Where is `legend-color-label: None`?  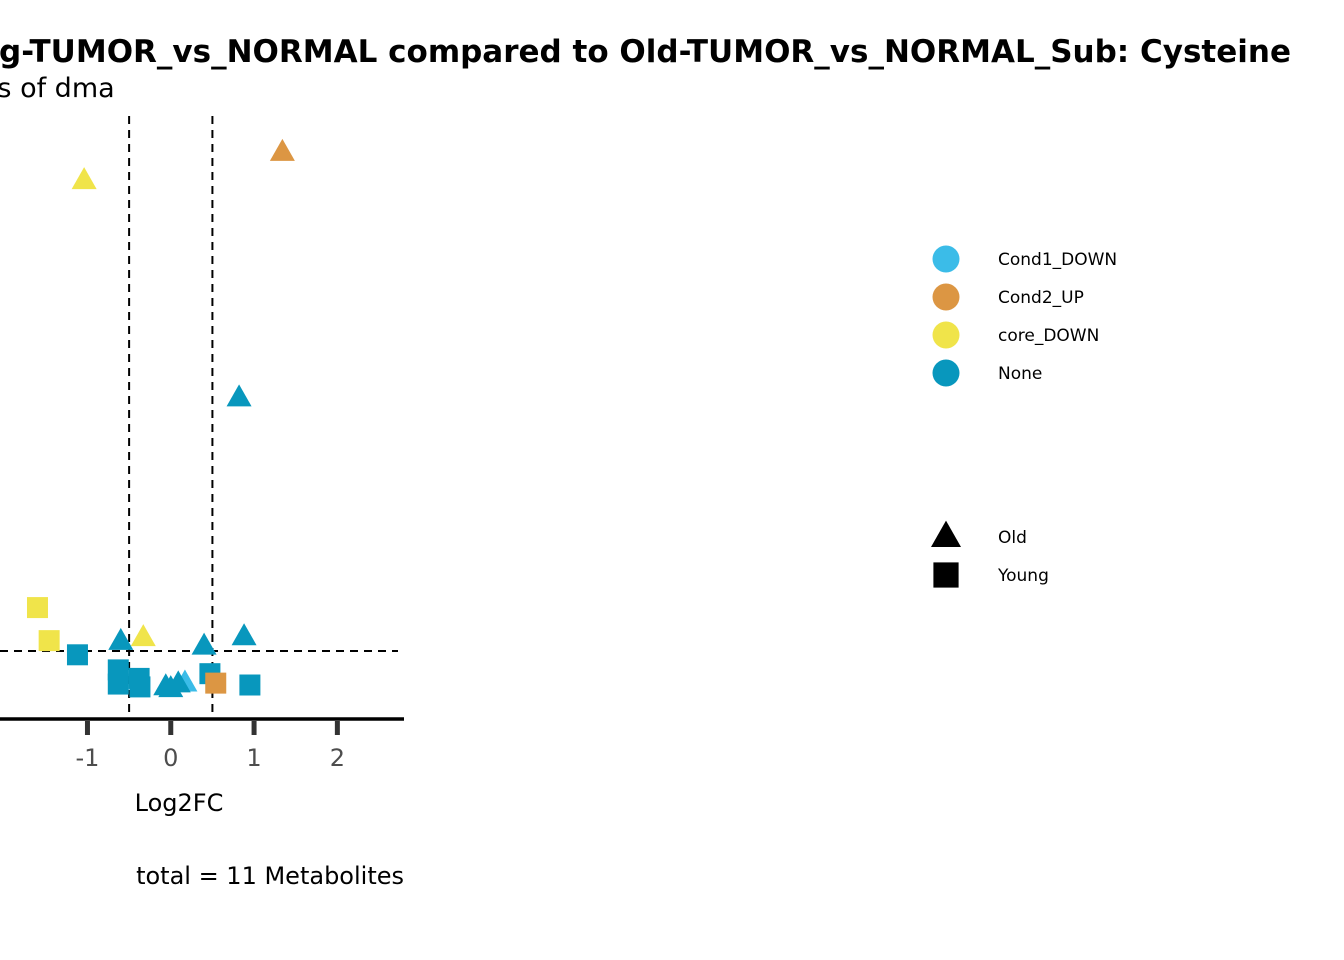 legend-color-label: None is located at coordinates (1020, 374).